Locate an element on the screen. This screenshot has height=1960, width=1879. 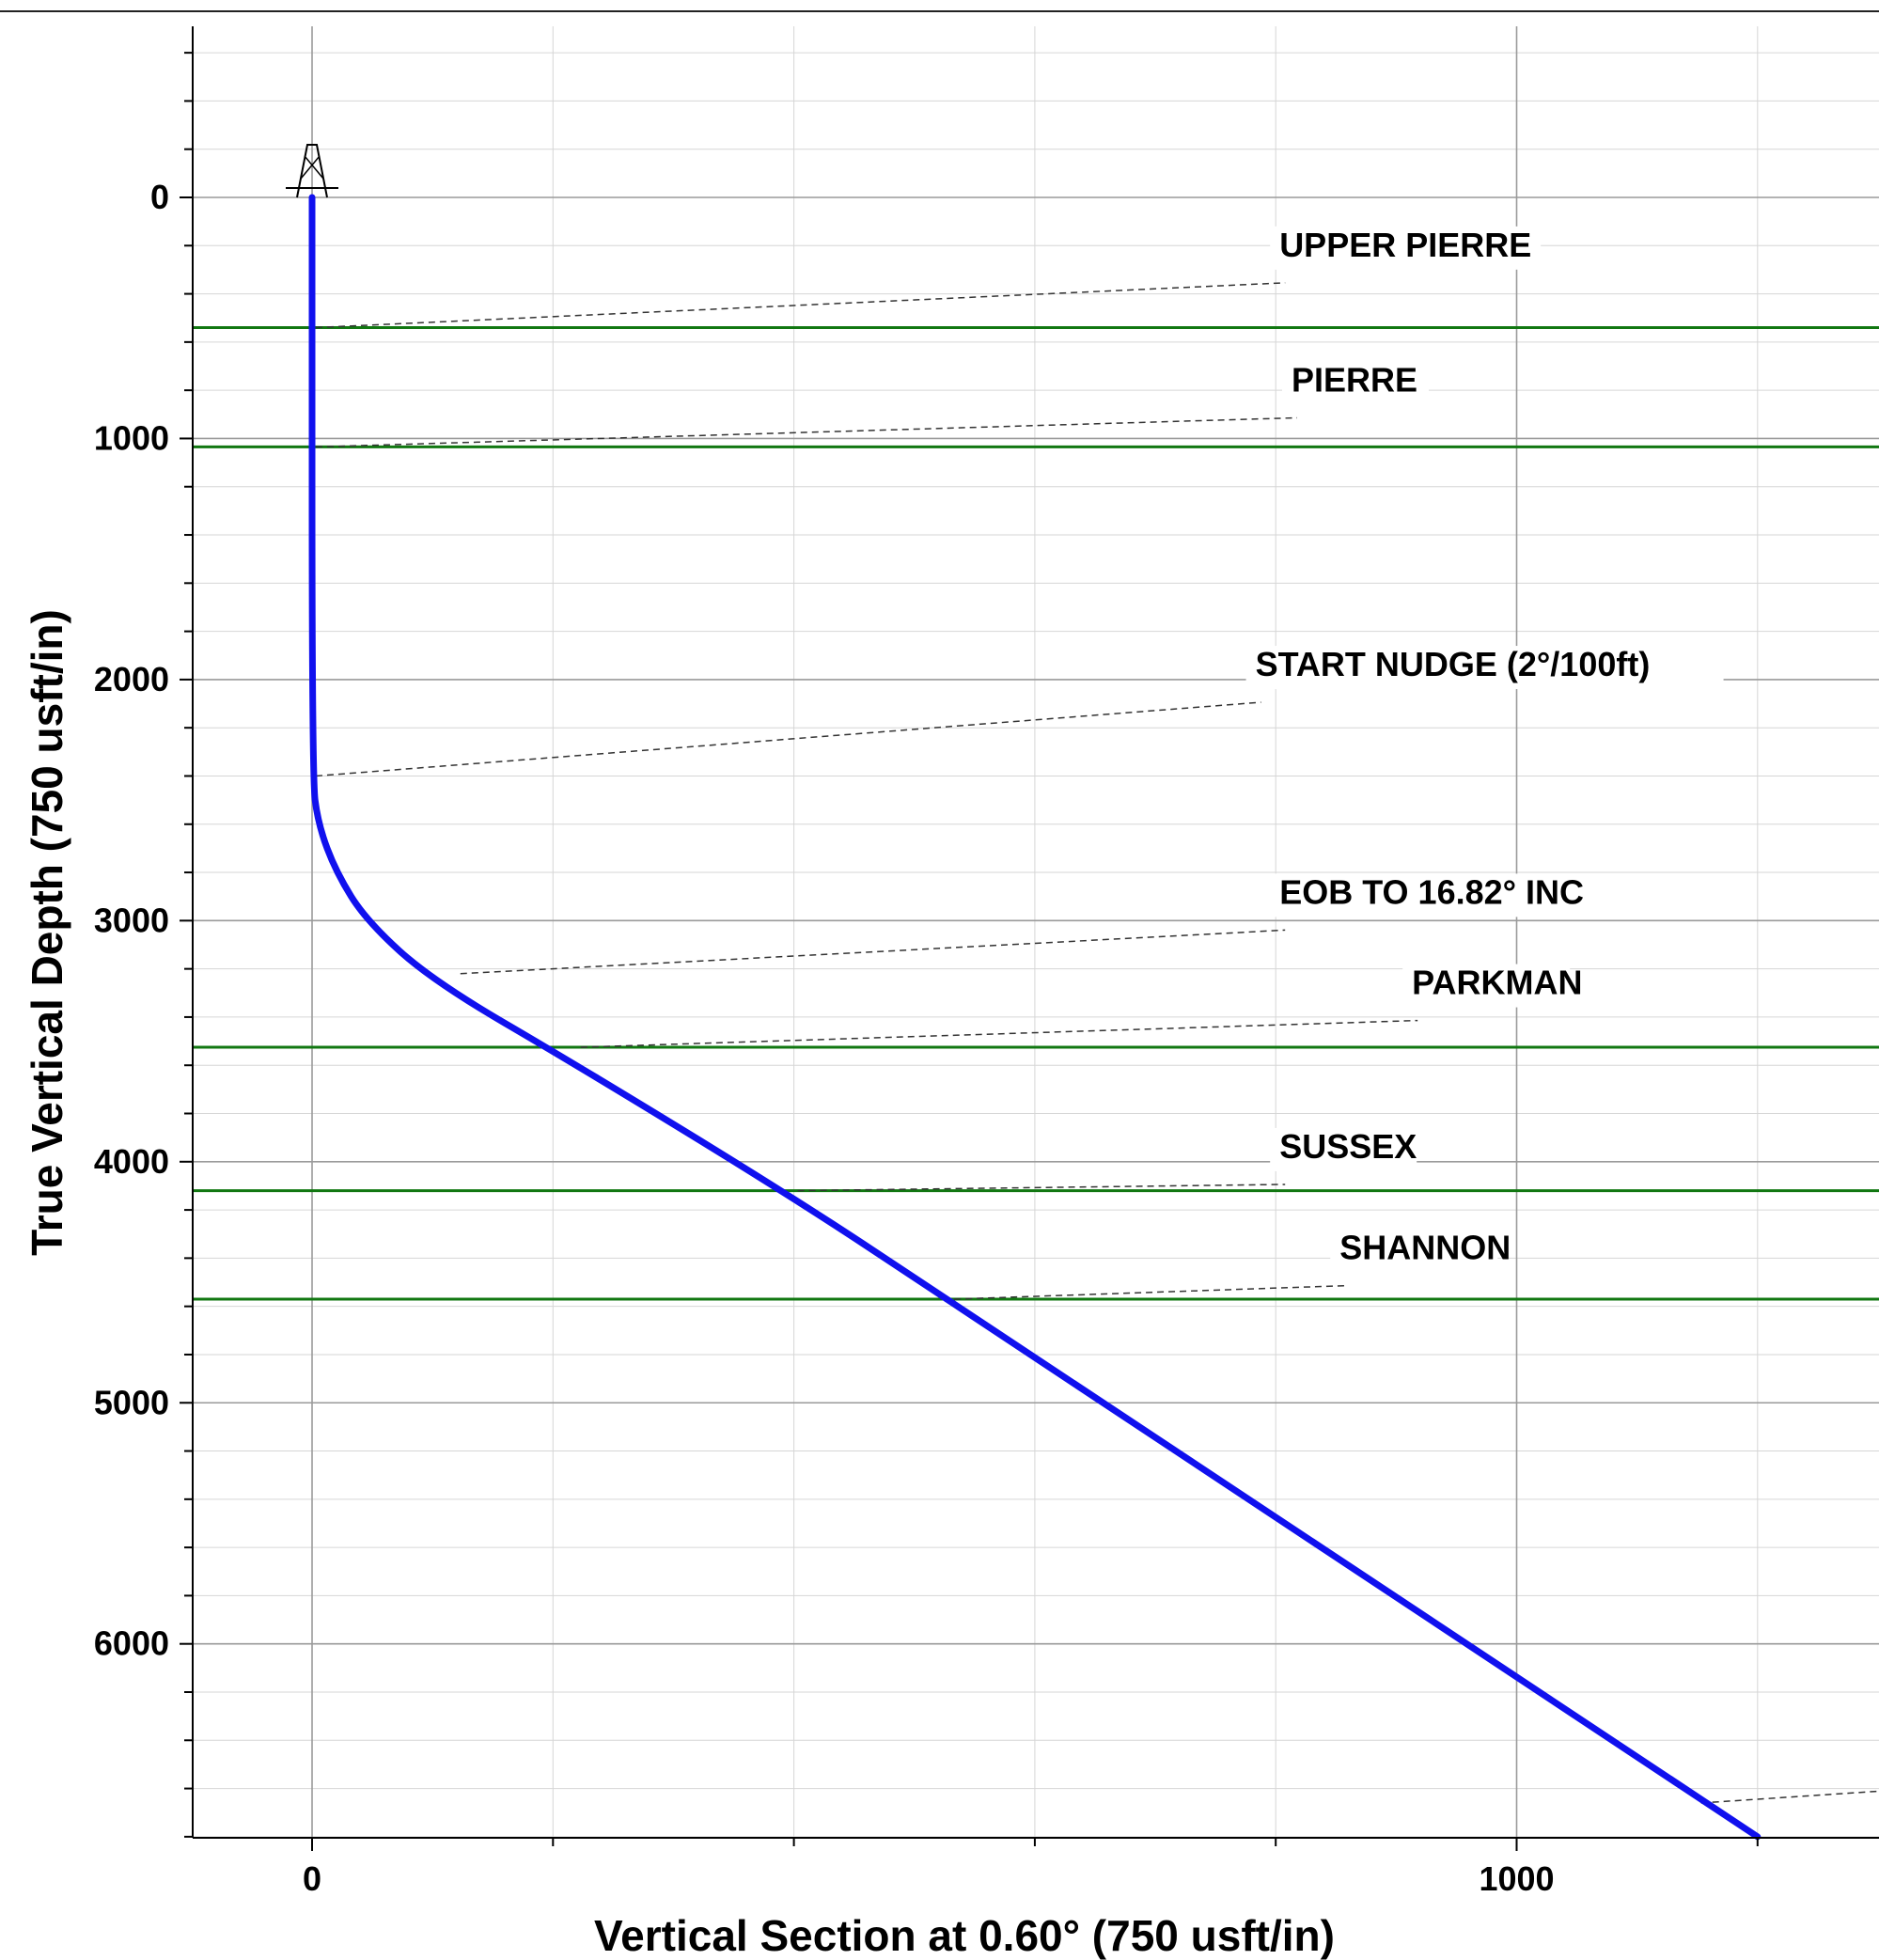
annotation-label: START NUDGE (2°/100ft) is located at coordinates (1453, 664).